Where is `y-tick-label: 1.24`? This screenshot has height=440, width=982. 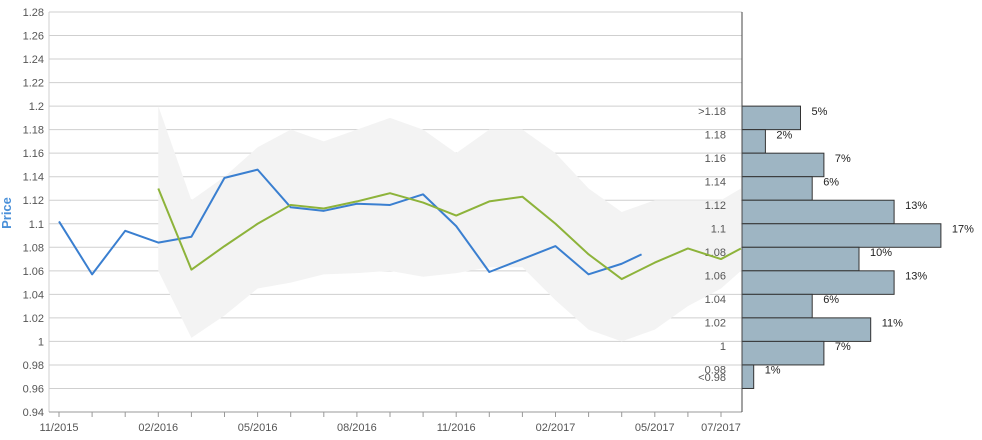
y-tick-label: 1.24 is located at coordinates (33, 60).